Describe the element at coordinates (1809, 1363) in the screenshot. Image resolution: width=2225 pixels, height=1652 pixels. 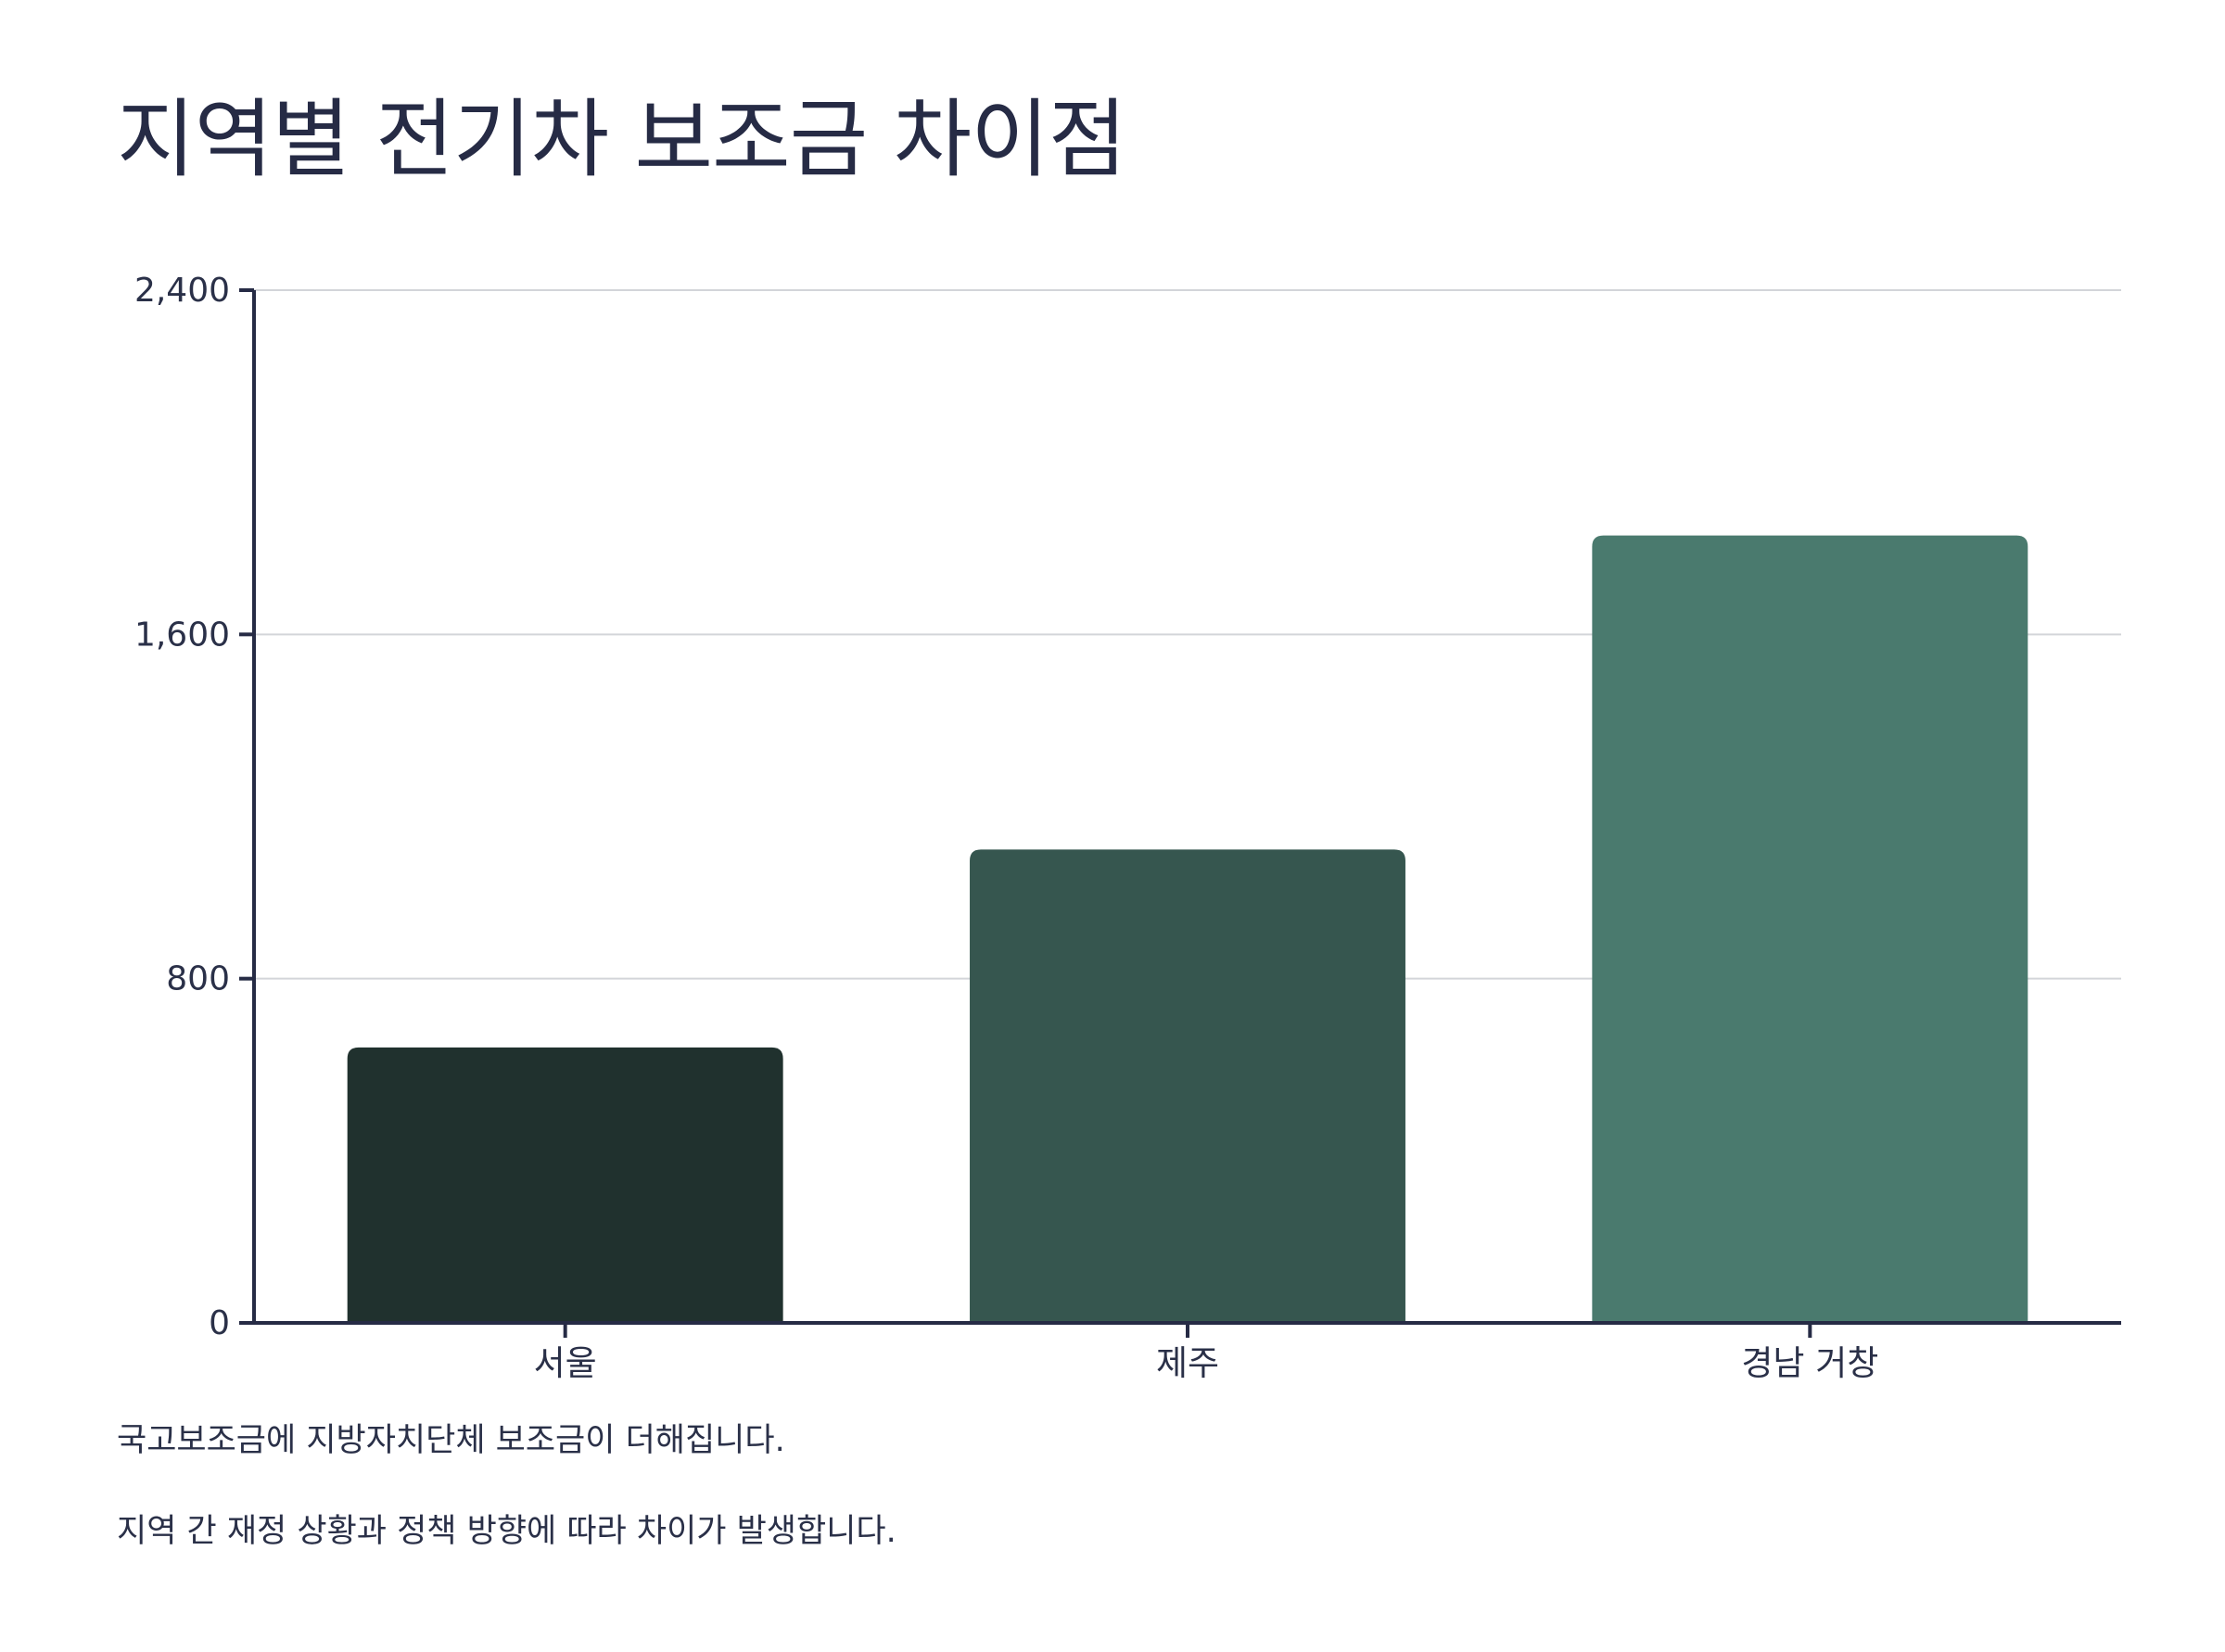
I see `x-tick-label: 경남 거창` at that location.